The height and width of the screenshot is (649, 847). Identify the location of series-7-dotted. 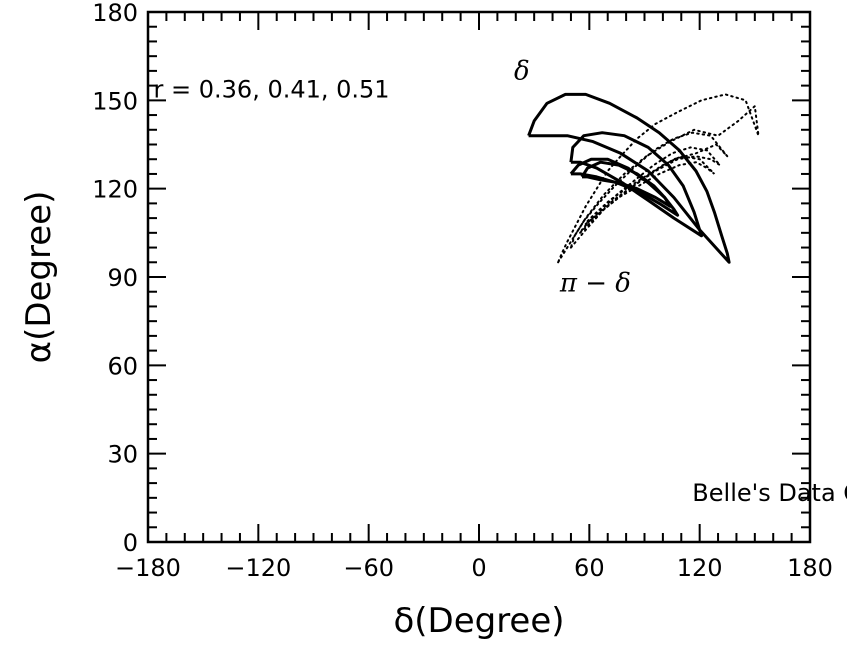
(650, 190).